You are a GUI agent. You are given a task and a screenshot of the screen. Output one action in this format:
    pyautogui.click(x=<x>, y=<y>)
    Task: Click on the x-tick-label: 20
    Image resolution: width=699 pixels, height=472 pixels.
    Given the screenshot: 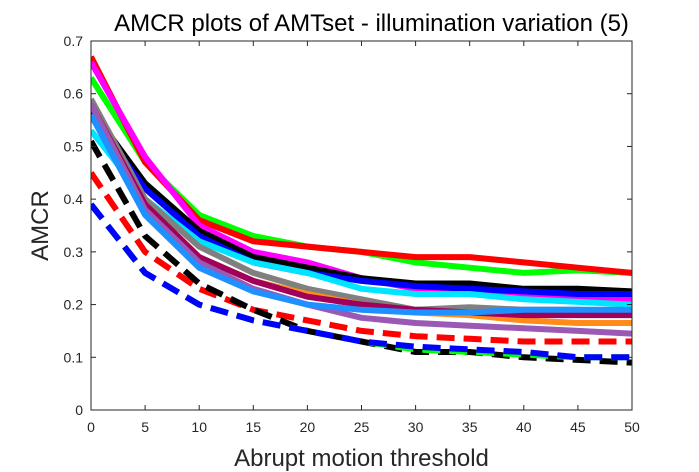 What is the action you would take?
    pyautogui.click(x=308, y=427)
    